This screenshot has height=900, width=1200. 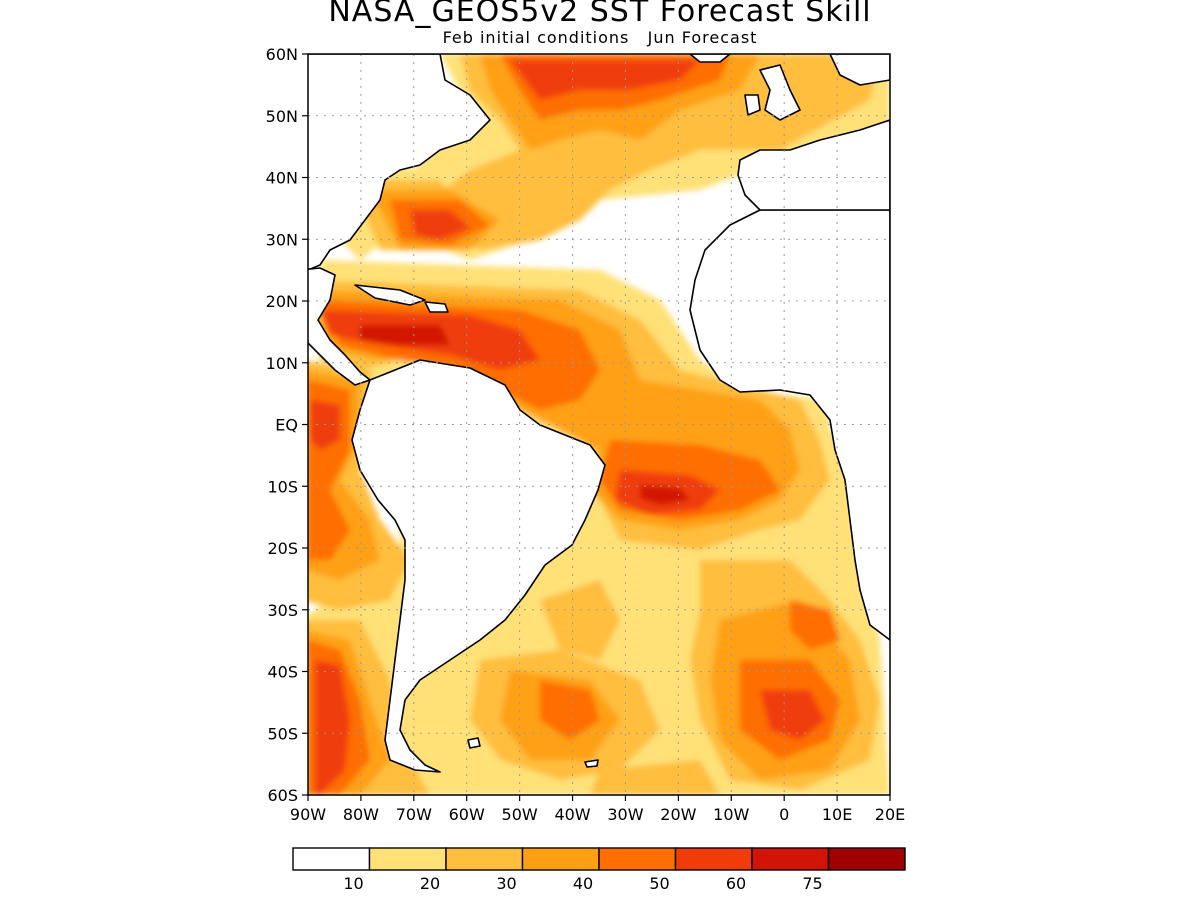 What do you see at coordinates (506, 883) in the screenshot?
I see `colorbar-label: 30` at bounding box center [506, 883].